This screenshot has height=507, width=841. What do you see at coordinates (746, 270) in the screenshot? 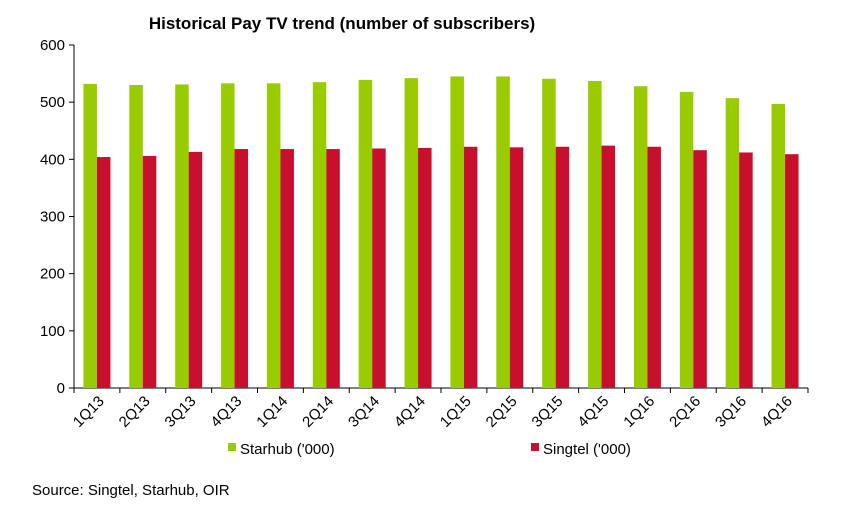
I see `bar-singtel-3q16` at bounding box center [746, 270].